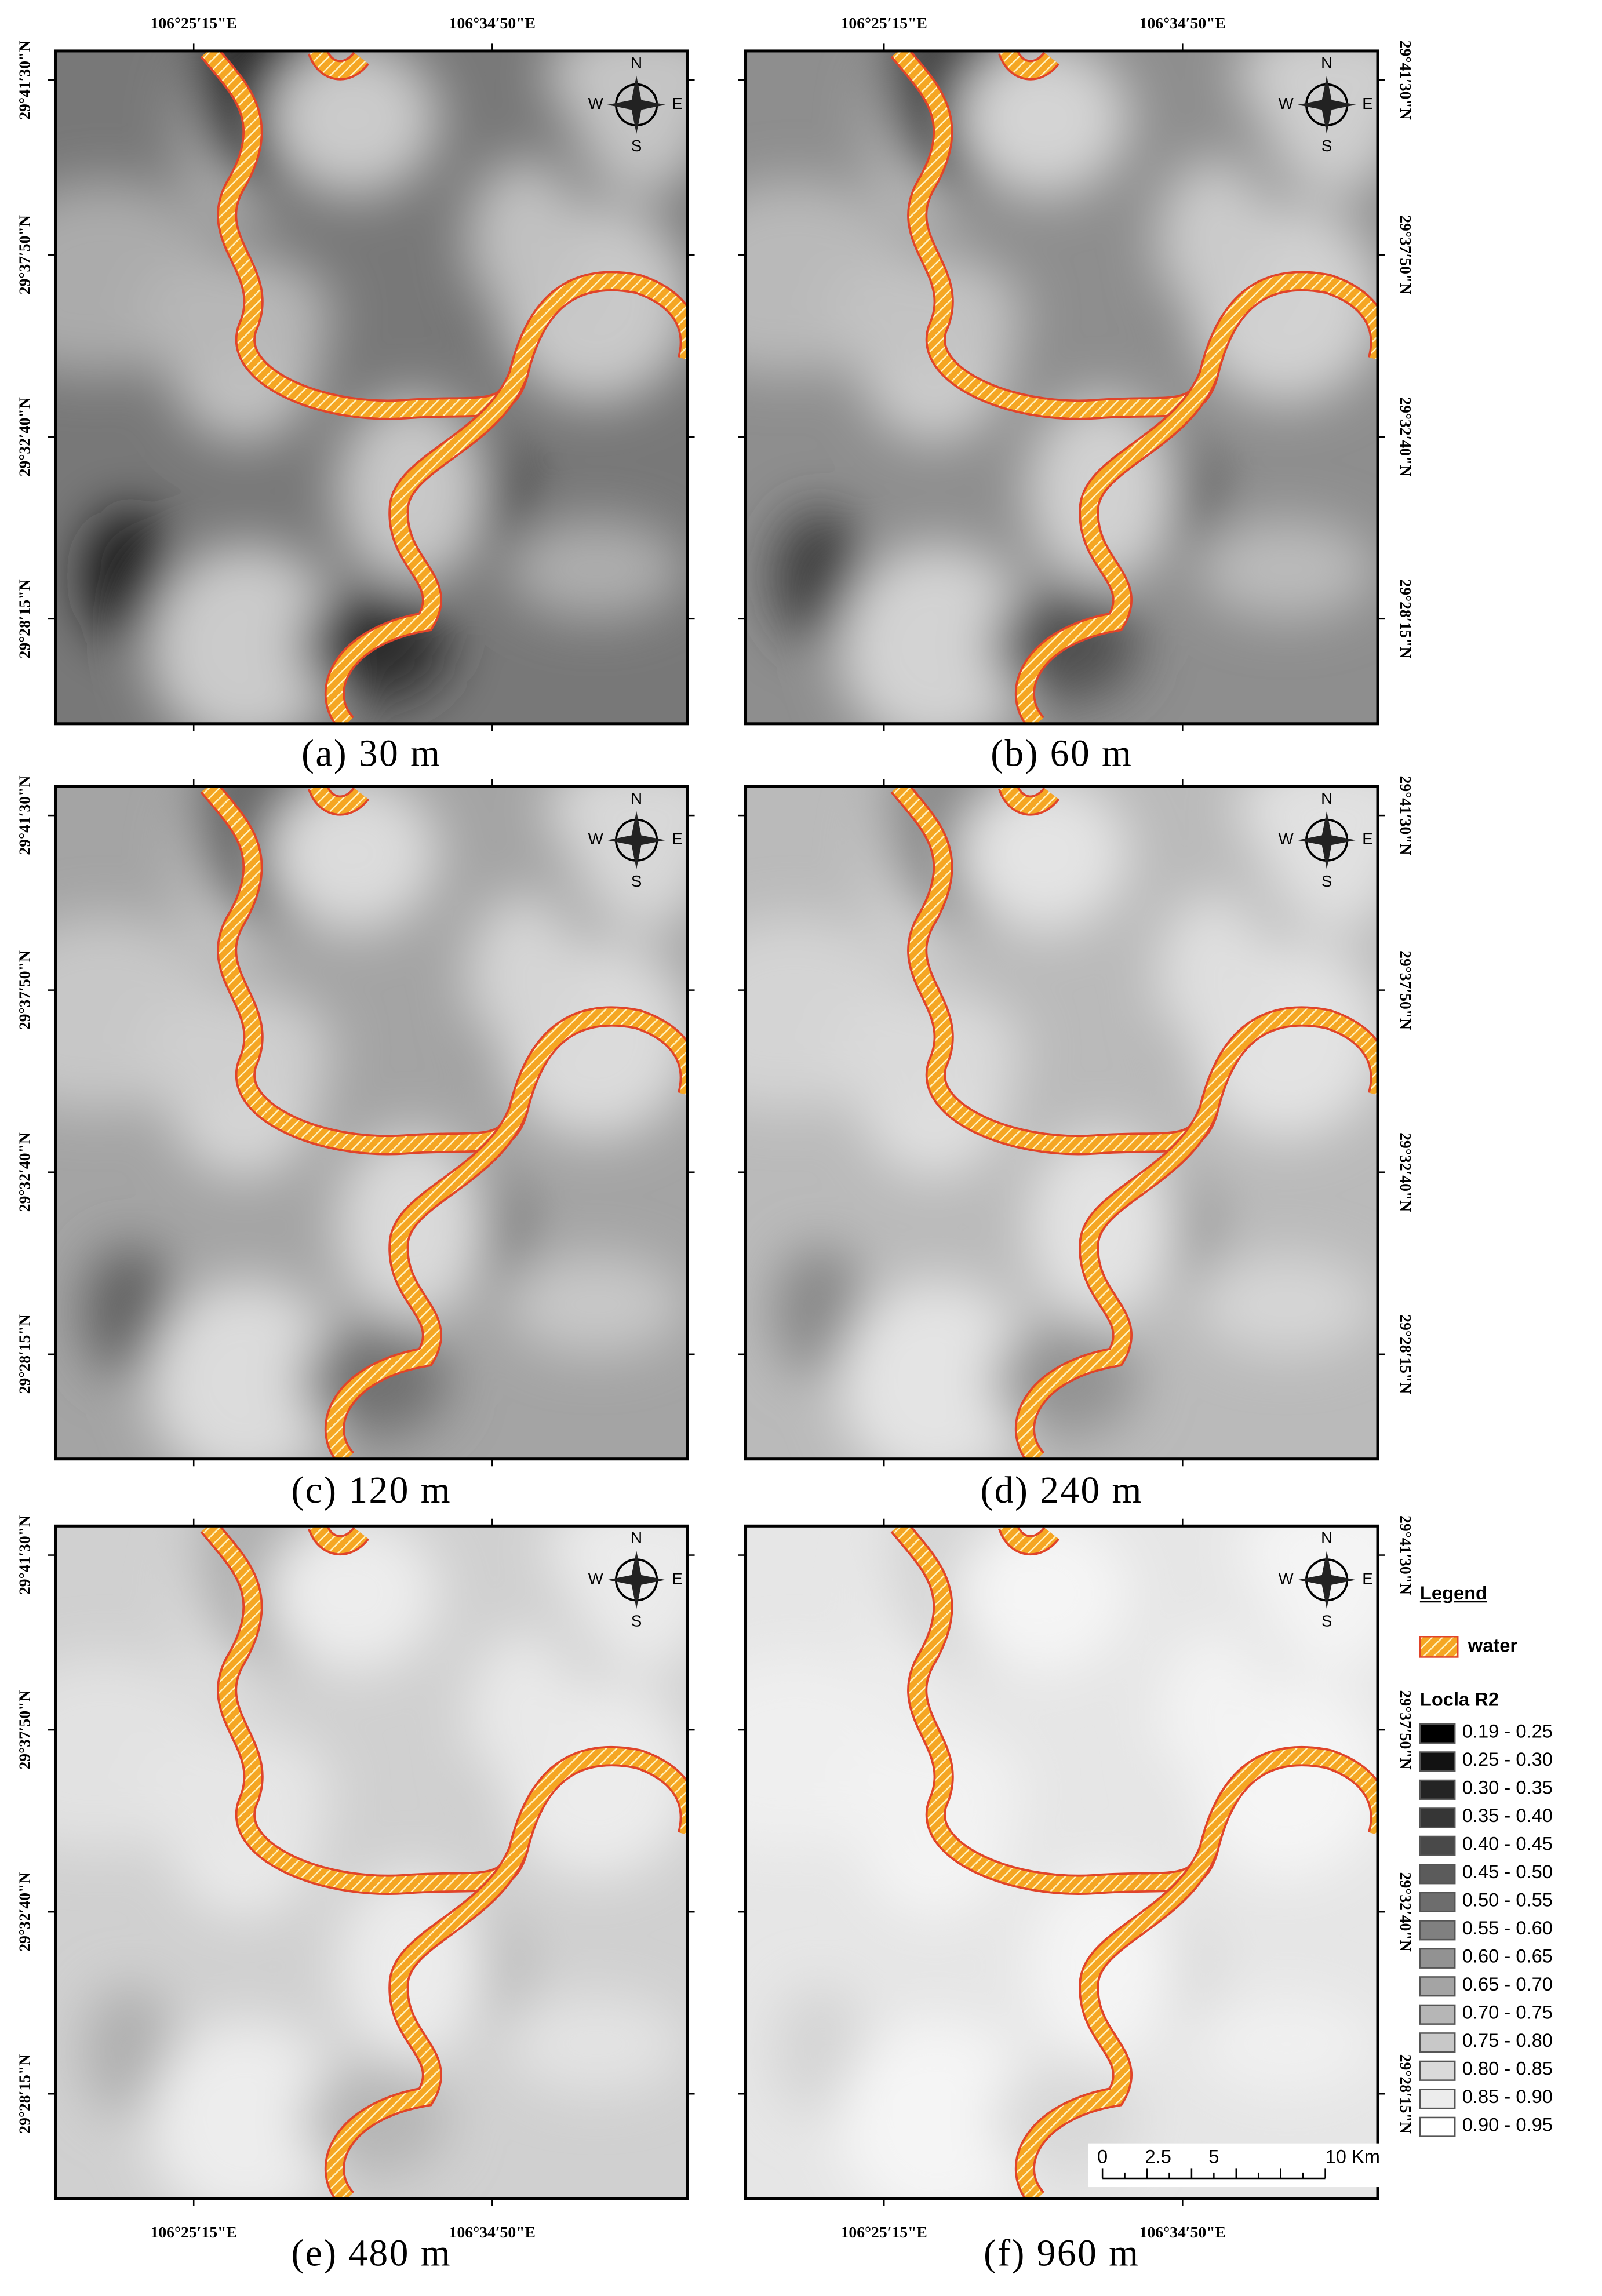  Describe the element at coordinates (1213, 2156) in the screenshot. I see `scale-label: 5` at that location.